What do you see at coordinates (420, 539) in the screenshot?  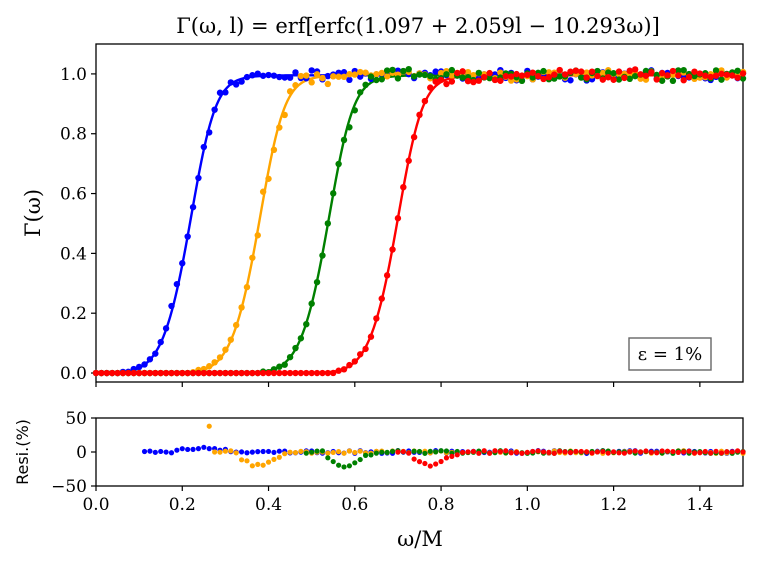 I see `x-axis-label: ω/M` at bounding box center [420, 539].